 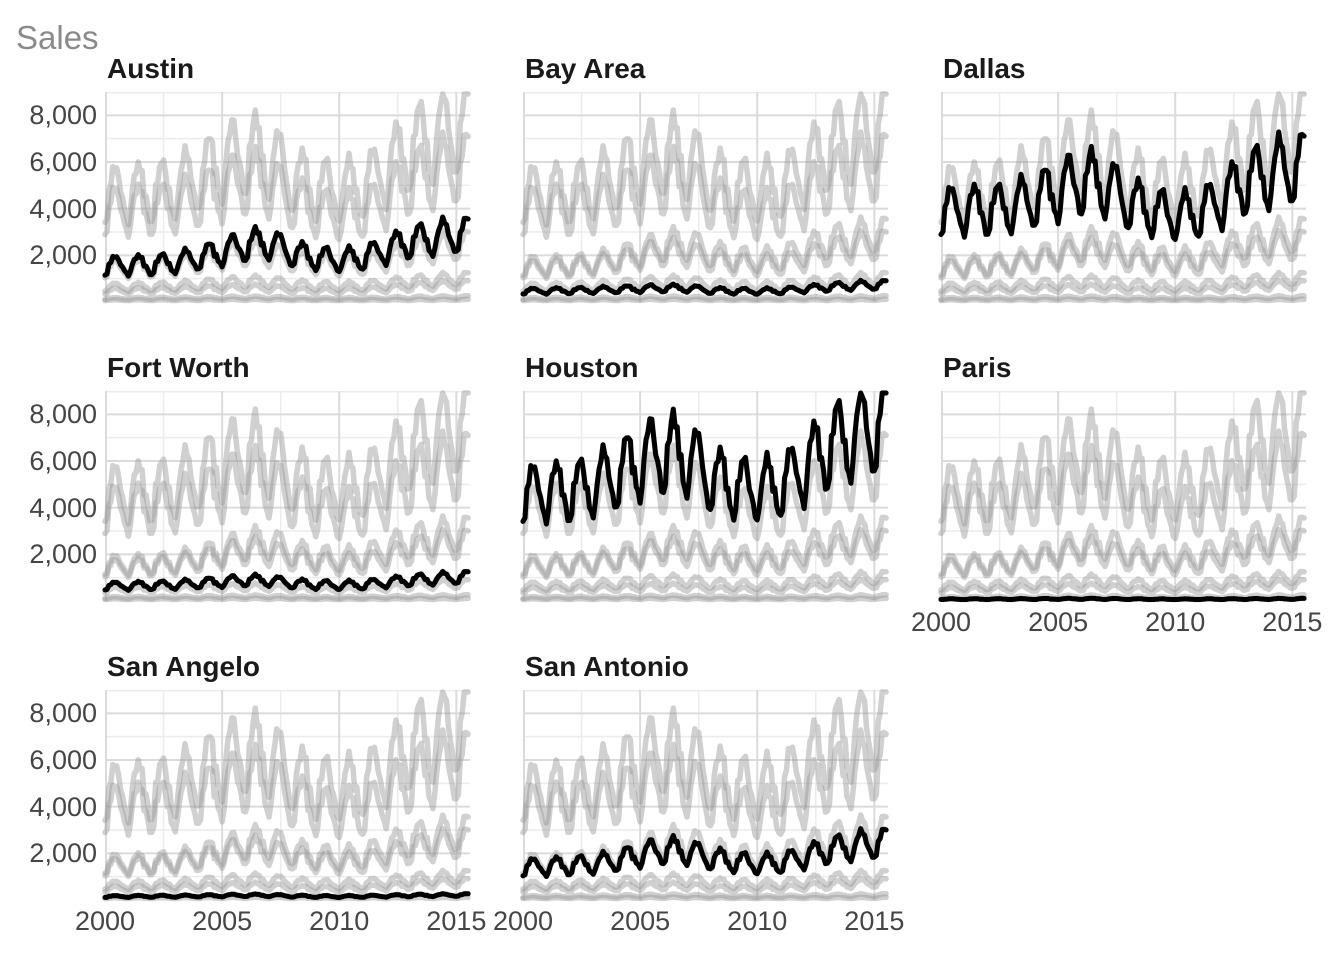 I want to click on facet-plot-houston, so click(x=704, y=496).